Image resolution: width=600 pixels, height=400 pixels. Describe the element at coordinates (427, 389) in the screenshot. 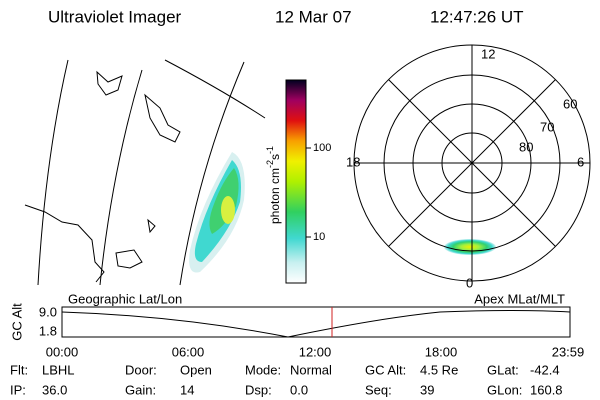

I see `footer-value: 39` at that location.